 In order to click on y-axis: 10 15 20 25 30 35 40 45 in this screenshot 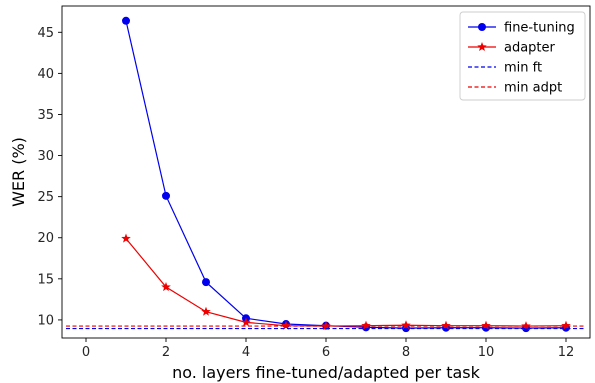, I will do `click(49, 177)`.